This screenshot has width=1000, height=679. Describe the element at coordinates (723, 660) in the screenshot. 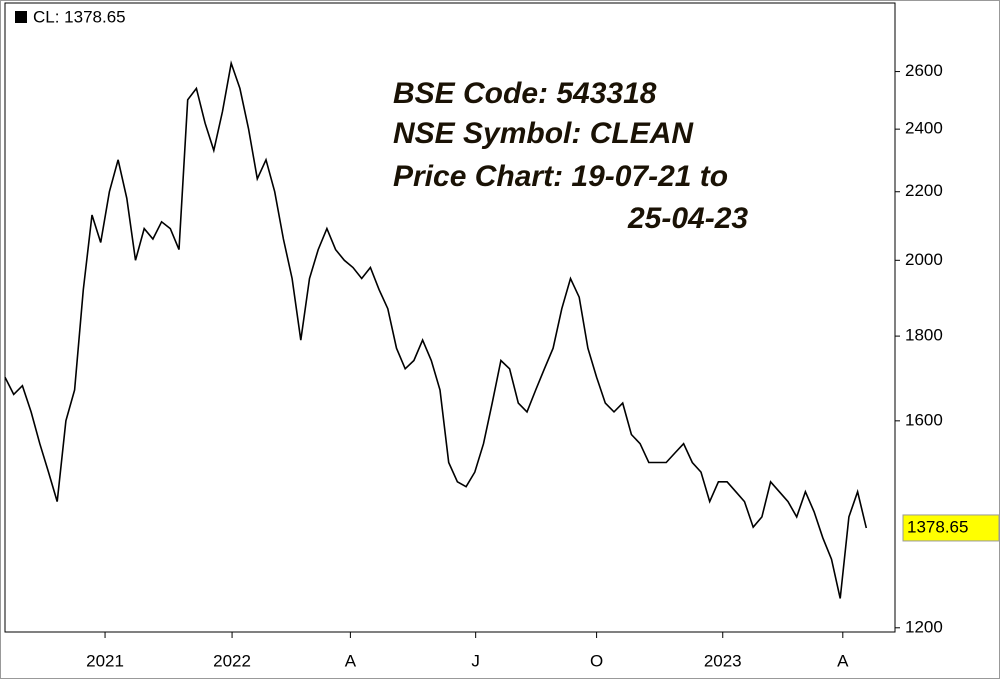

I see `x-tick-label: 2023` at that location.